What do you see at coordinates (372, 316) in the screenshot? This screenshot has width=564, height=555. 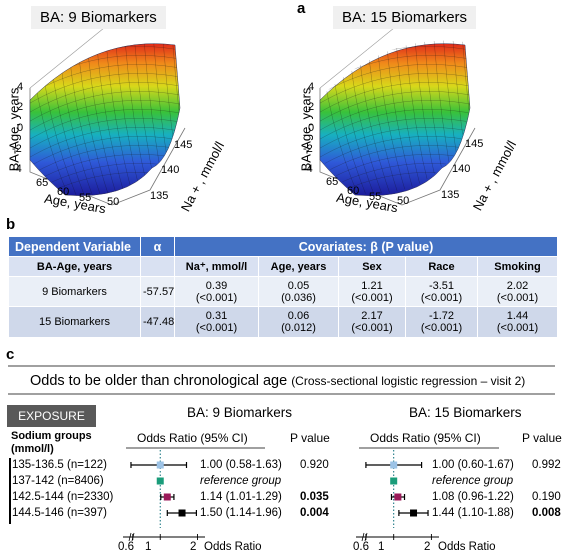 I see `beta-value: 2.17` at bounding box center [372, 316].